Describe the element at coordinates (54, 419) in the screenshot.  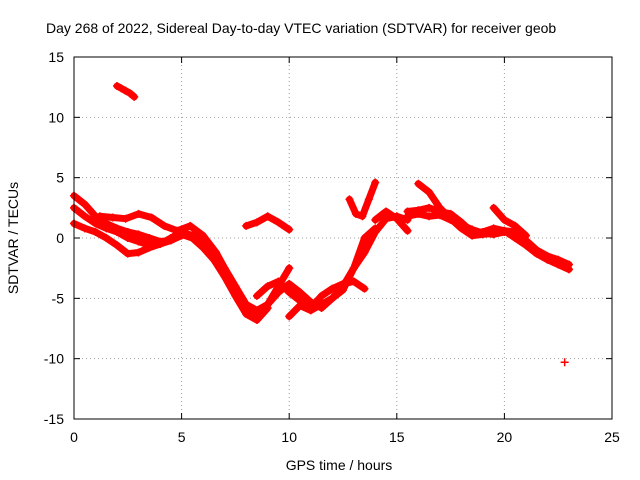
I see `y-tick-label: -15` at that location.